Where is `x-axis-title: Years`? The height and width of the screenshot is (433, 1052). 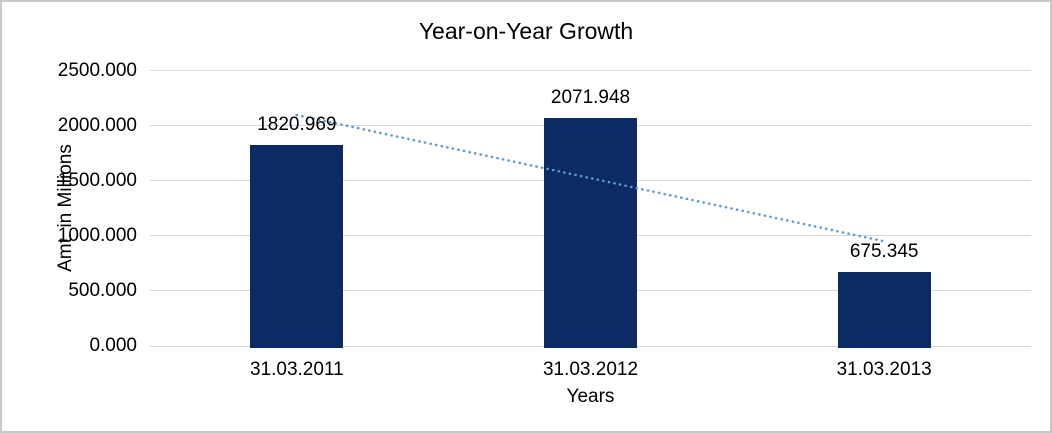
x-axis-title: Years is located at coordinates (590, 396).